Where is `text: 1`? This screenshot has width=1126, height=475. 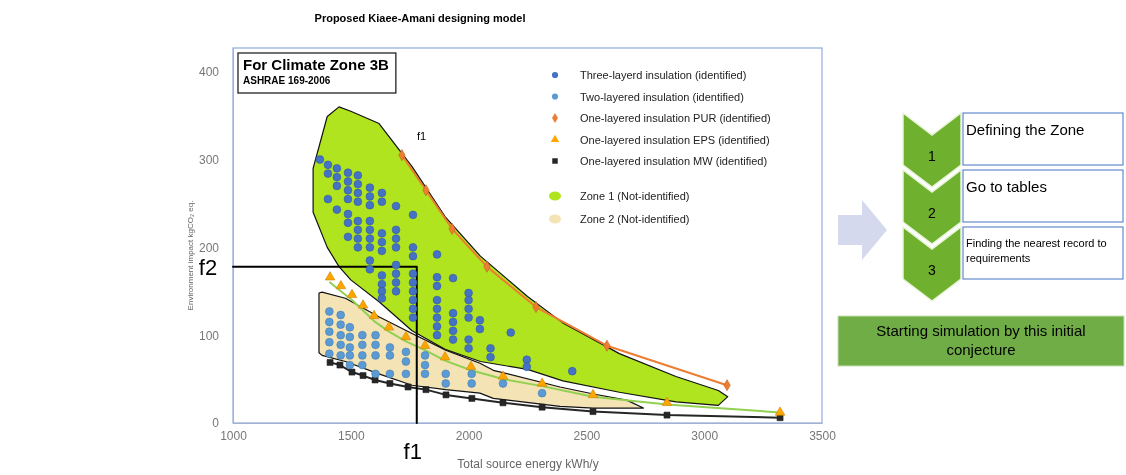 text: 1 is located at coordinates (932, 156).